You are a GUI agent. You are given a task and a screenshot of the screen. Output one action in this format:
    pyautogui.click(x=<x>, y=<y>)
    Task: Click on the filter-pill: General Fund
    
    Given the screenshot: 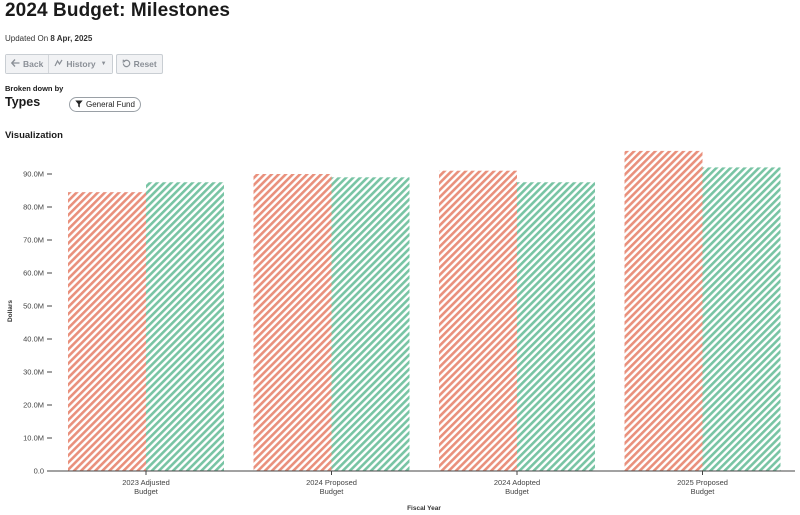 What is the action you would take?
    pyautogui.click(x=105, y=104)
    